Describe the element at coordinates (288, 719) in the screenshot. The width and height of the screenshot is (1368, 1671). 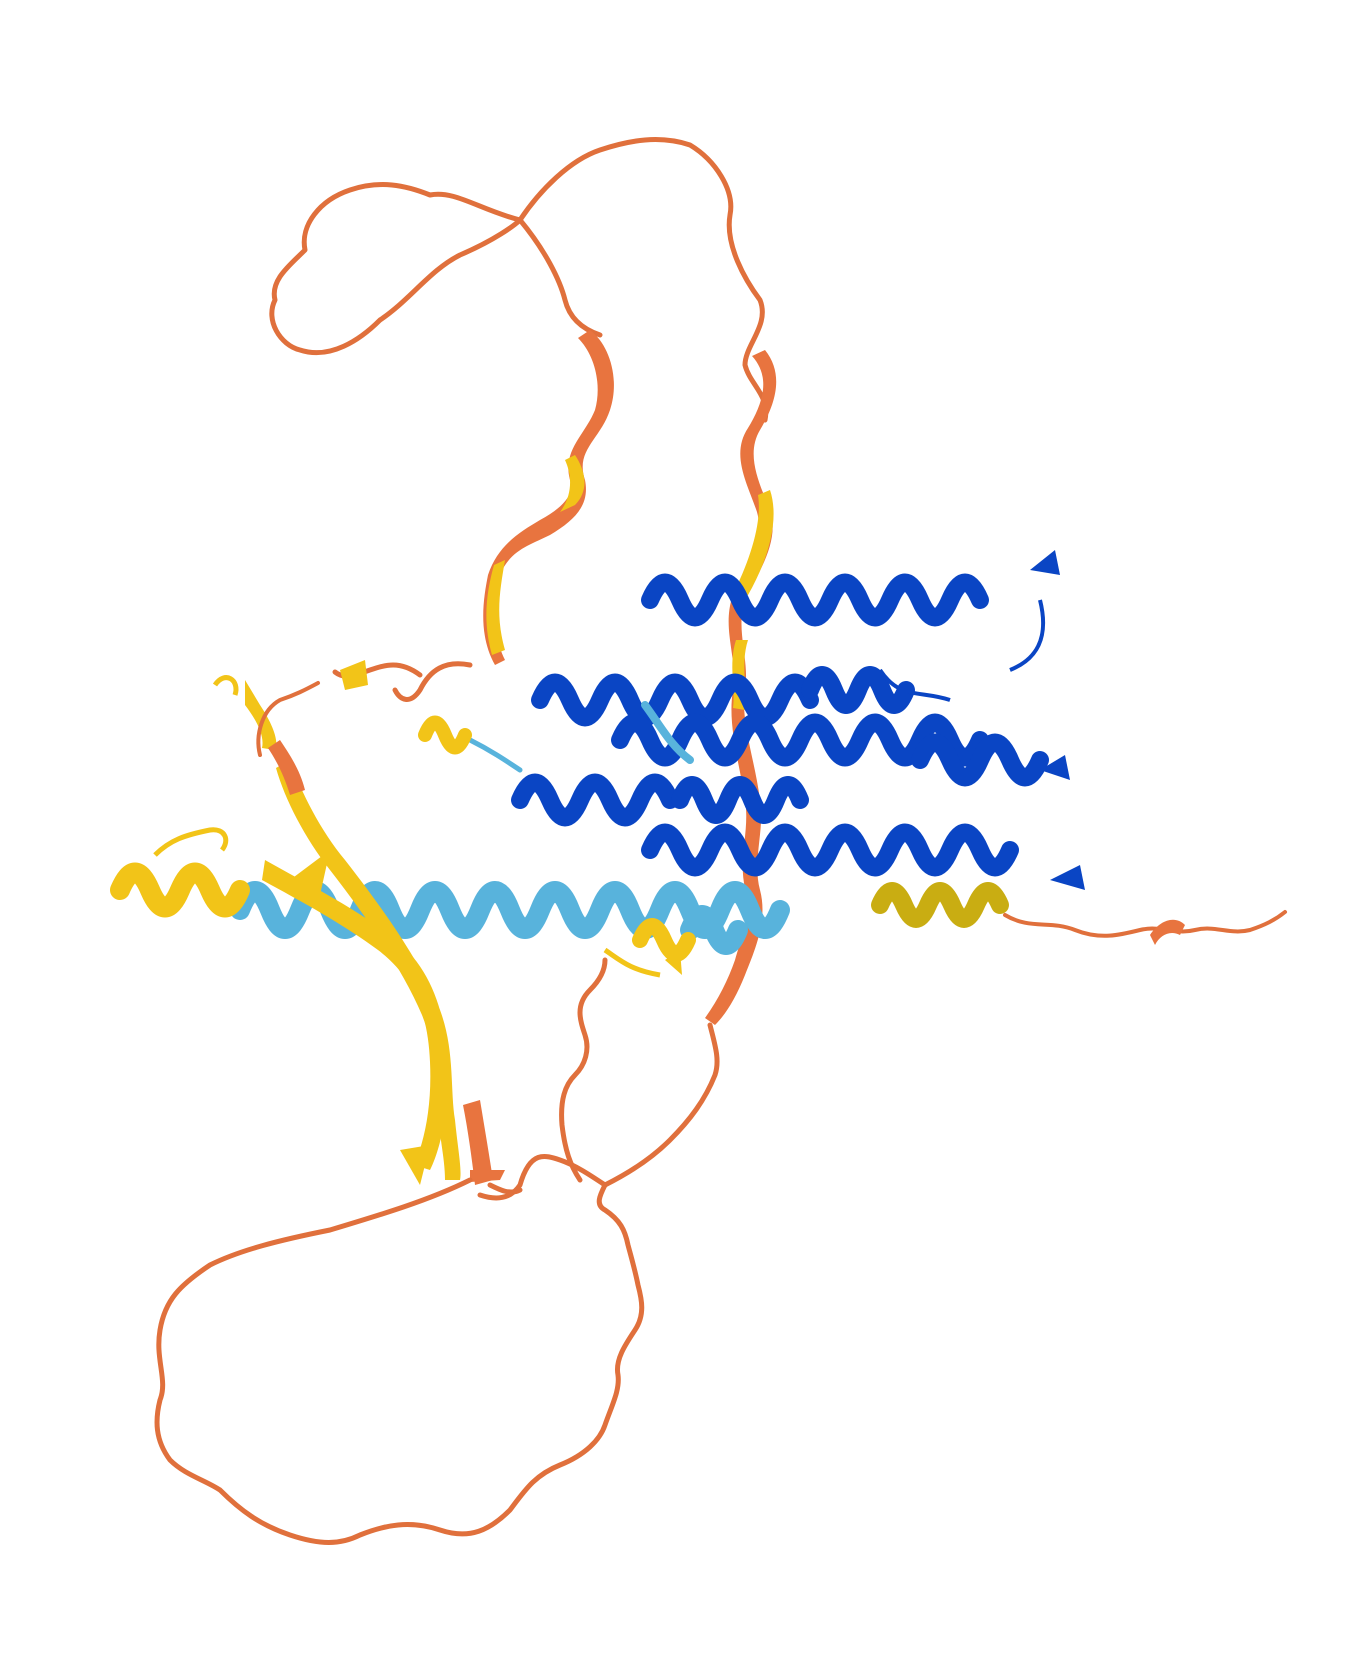
I see `upper-left-coil` at that location.